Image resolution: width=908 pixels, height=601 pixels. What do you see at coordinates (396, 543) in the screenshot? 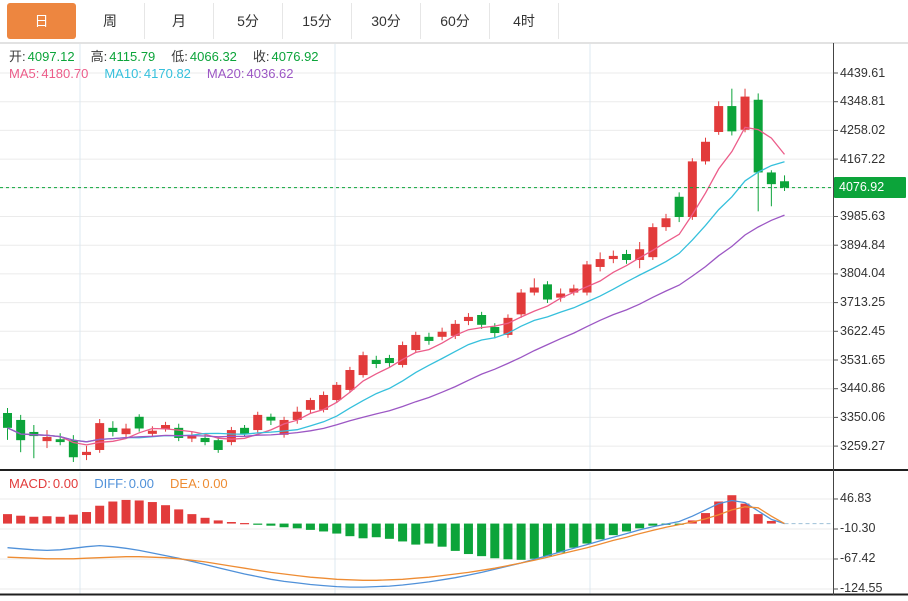
I see `diff-line` at bounding box center [396, 543].